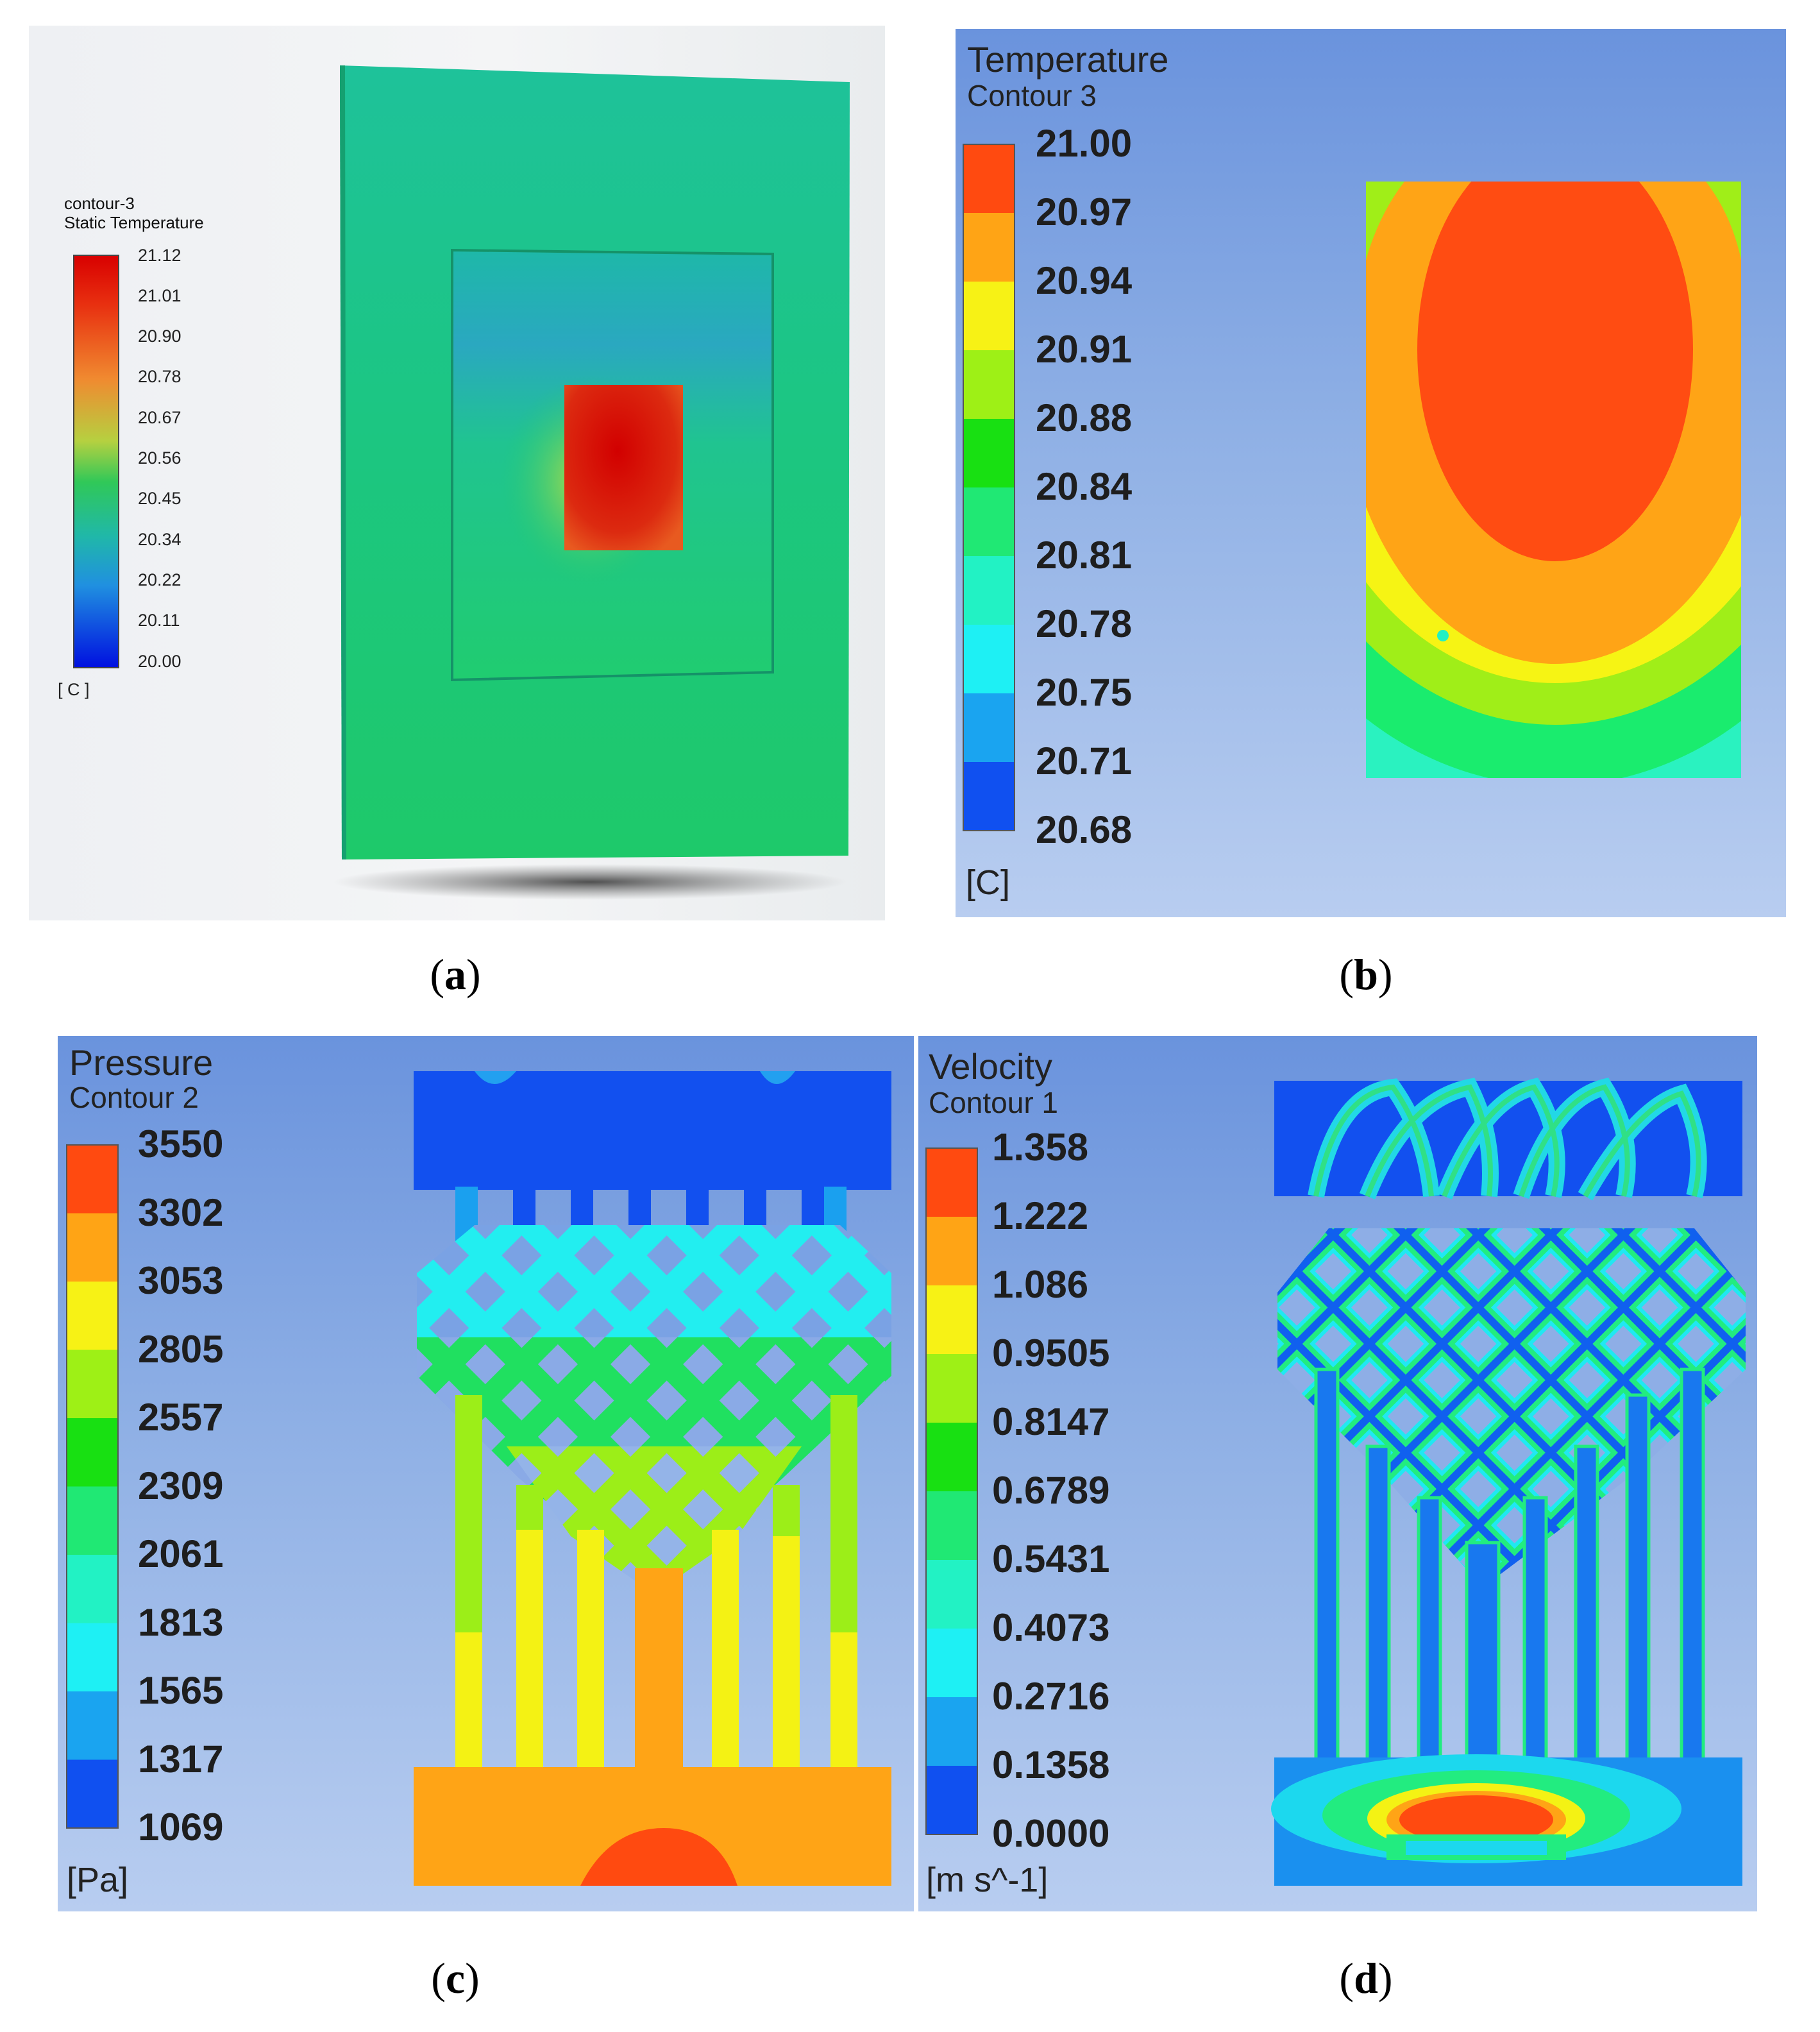  Describe the element at coordinates (1553, 480) in the screenshot. I see `temperature-contour` at that location.